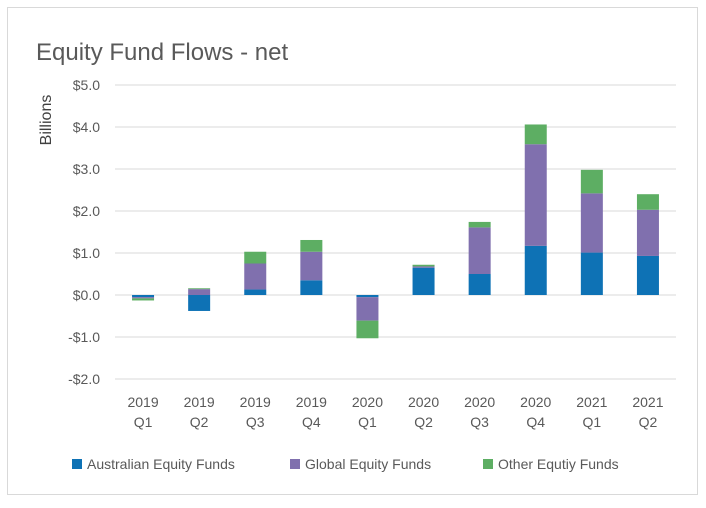 Image resolution: width=706 pixels, height=508 pixels. Describe the element at coordinates (161, 464) in the screenshot. I see `legend-label: Australian Equity Funds` at that location.